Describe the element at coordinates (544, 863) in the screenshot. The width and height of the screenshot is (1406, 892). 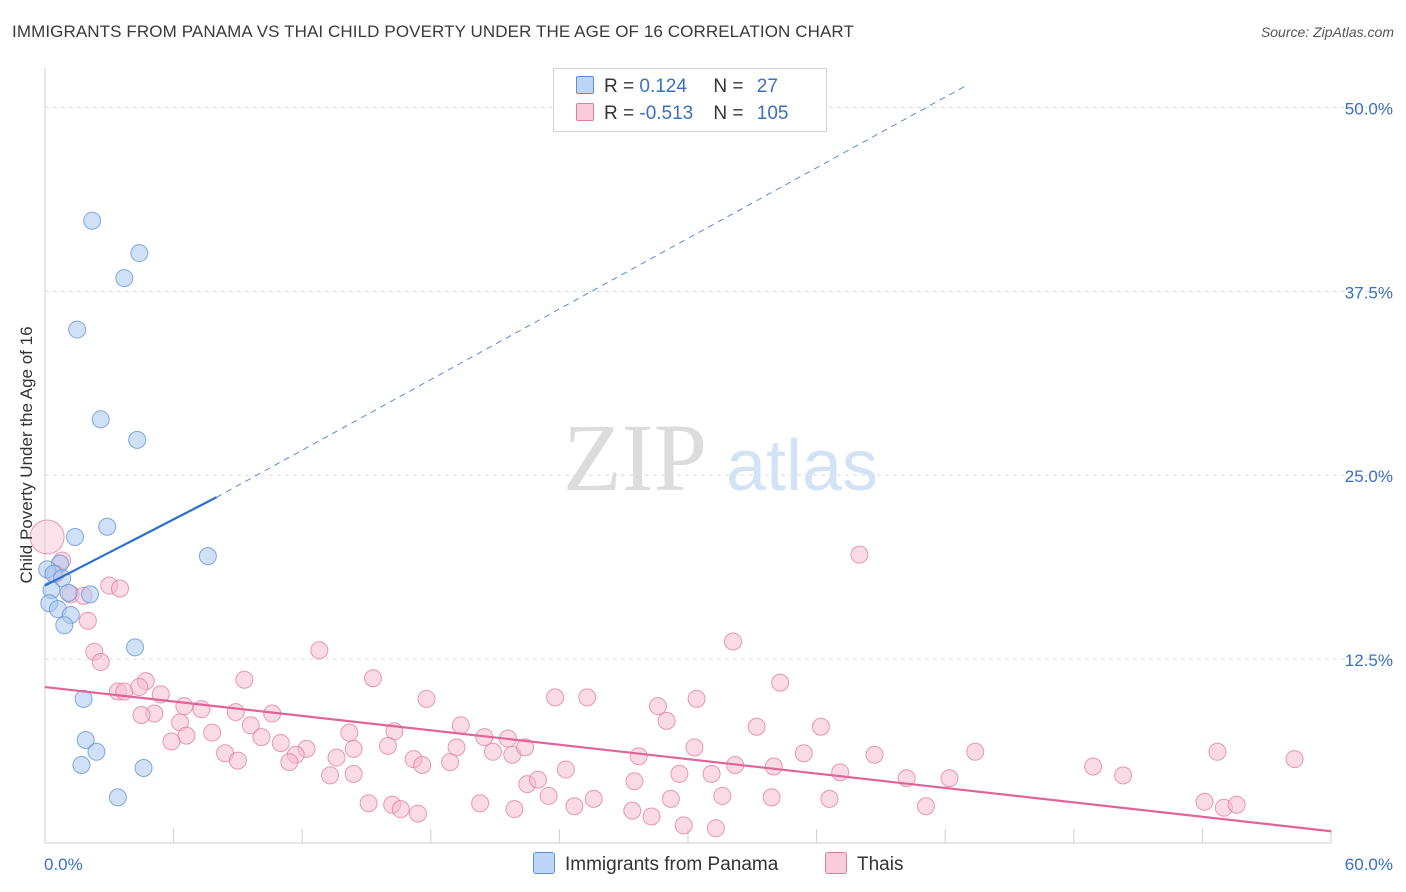
I see `panama-legend-swatch` at that location.